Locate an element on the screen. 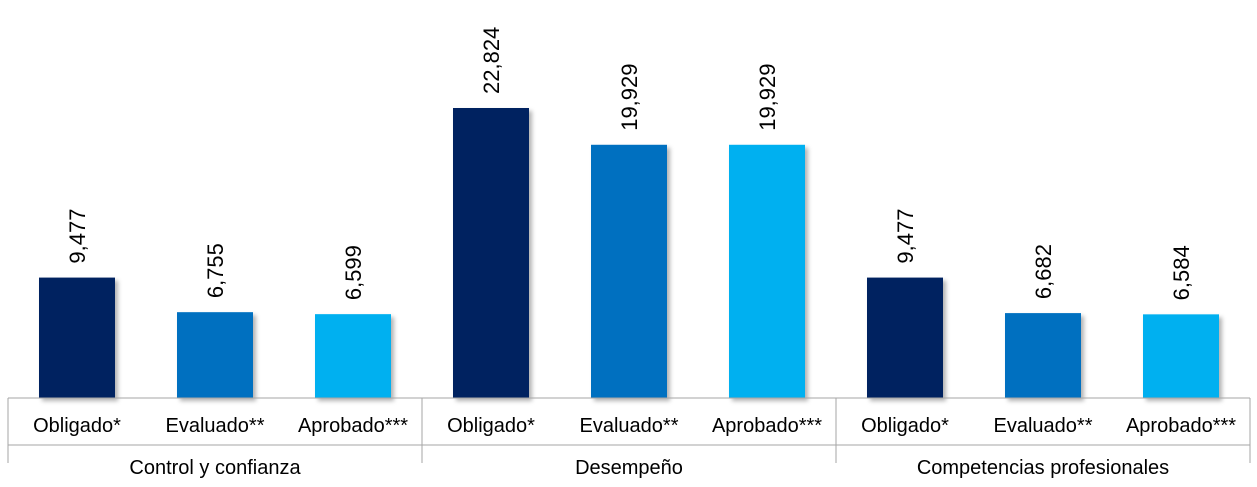 The image size is (1257, 487). group-label: Desempeño is located at coordinates (629, 468).